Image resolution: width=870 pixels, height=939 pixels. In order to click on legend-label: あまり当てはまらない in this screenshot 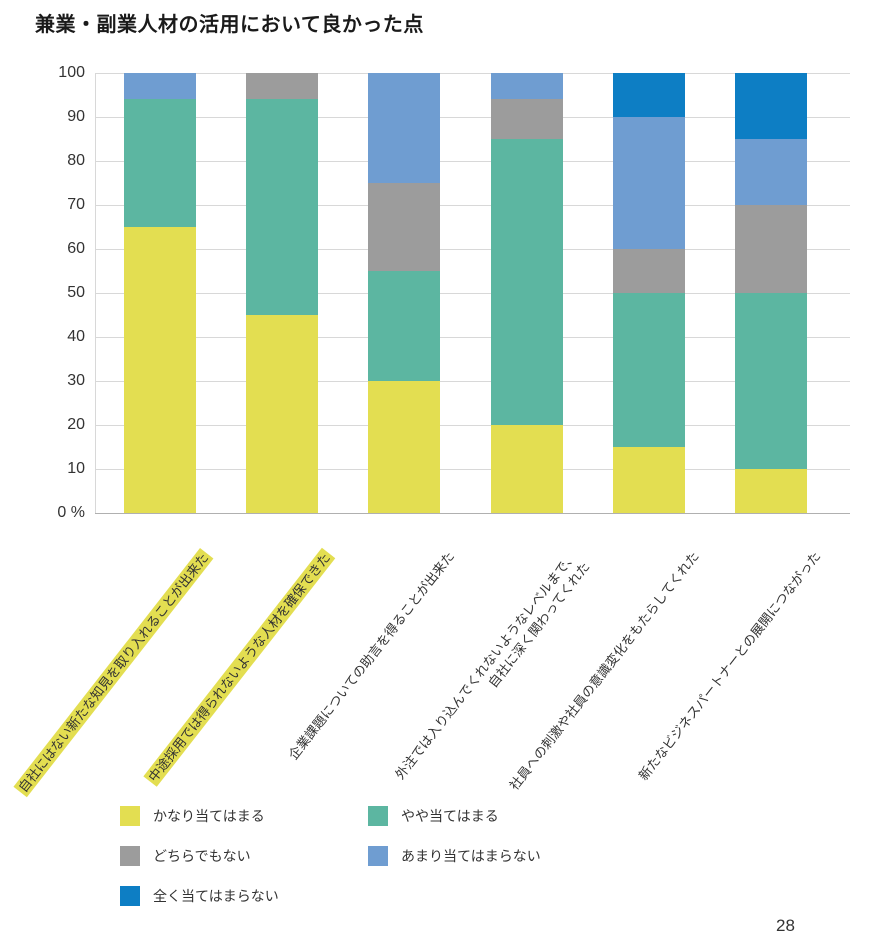, I will do `click(471, 856)`.